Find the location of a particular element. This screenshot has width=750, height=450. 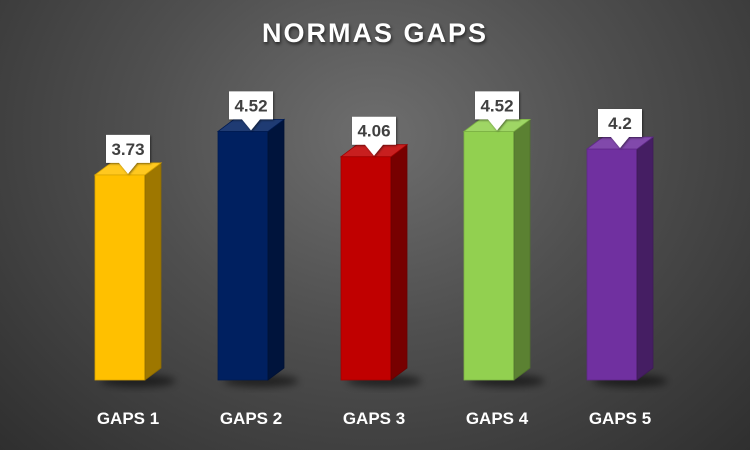

category-label-2: GAPS 2 is located at coordinates (251, 418).